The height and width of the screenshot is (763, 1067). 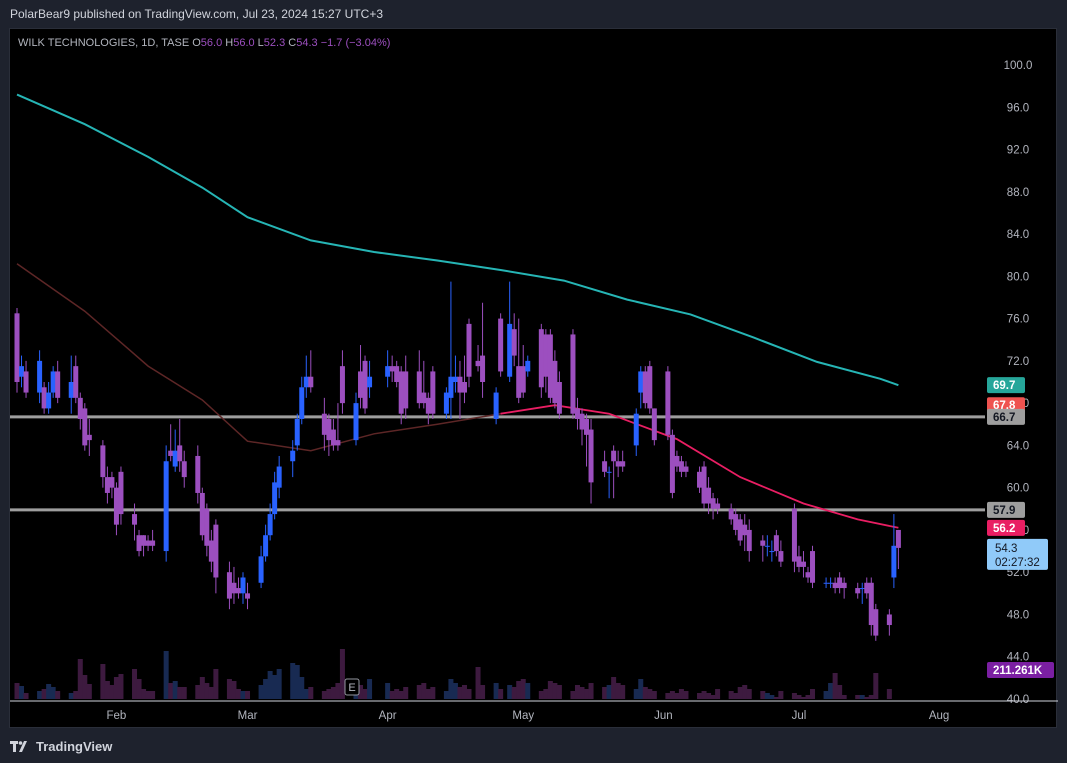 What do you see at coordinates (523, 716) in the screenshot?
I see `x-month-label: May` at bounding box center [523, 716].